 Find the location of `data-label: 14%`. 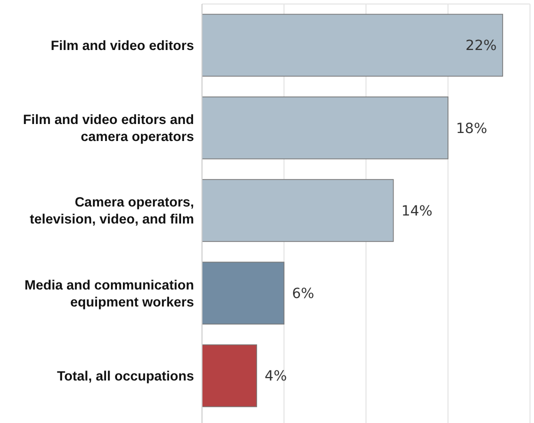

data-label: 14% is located at coordinates (416, 211).